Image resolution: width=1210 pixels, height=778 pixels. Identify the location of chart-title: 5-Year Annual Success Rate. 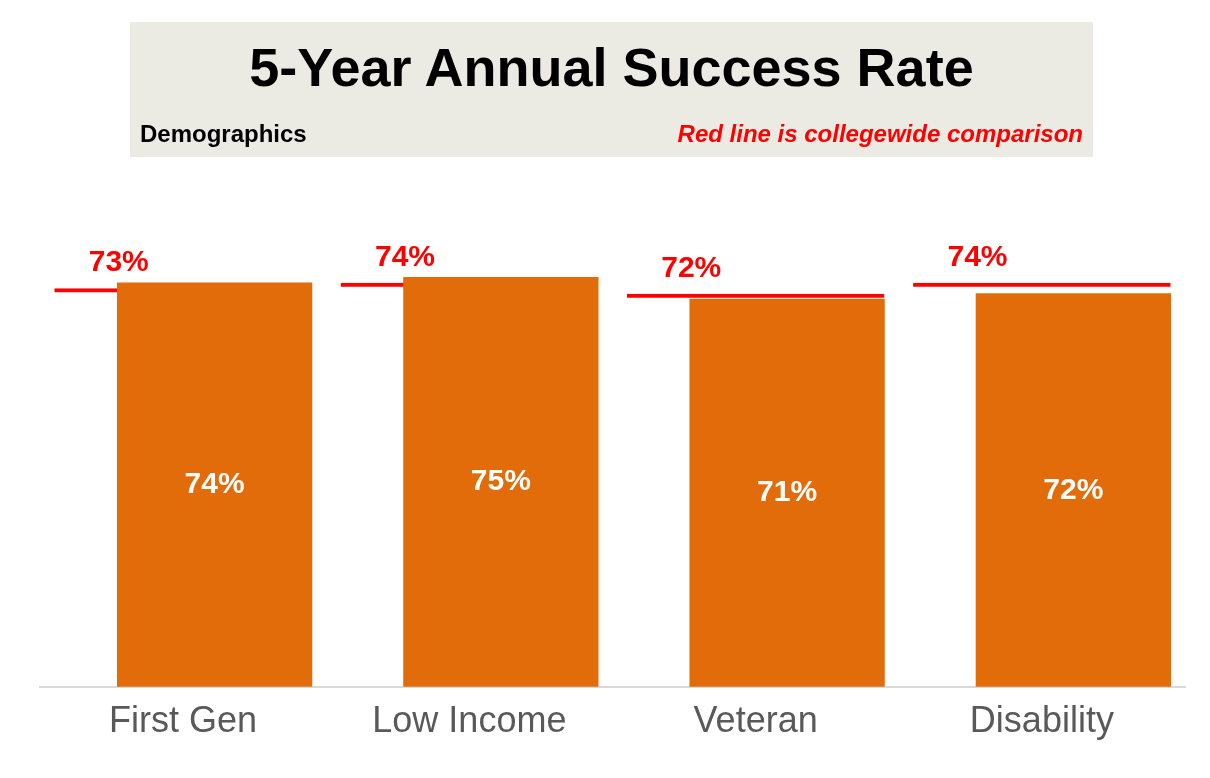
(611, 67).